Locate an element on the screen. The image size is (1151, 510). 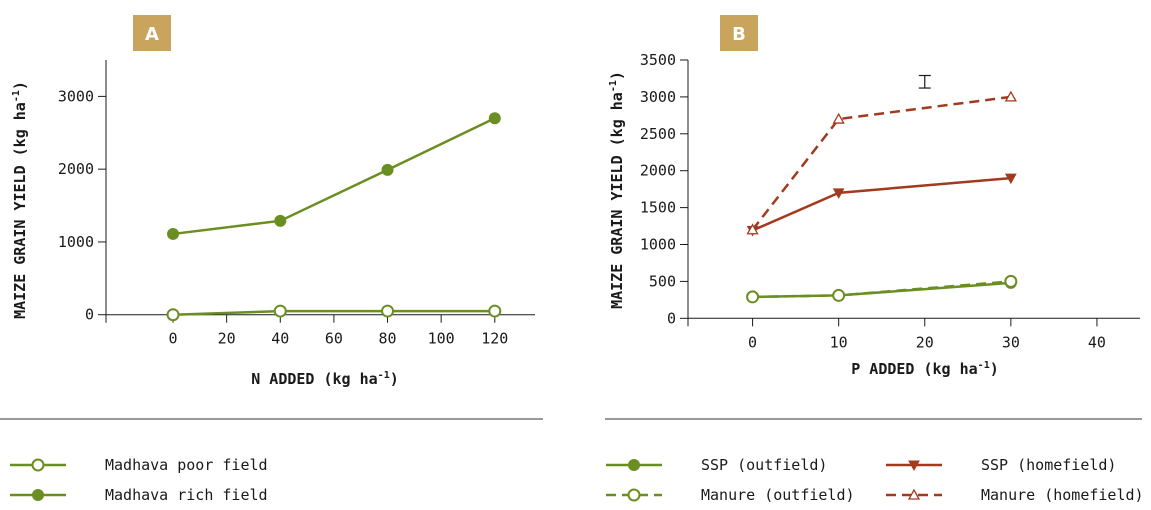
panel-b-y-tick-label: 1000 is located at coordinates (658, 245).